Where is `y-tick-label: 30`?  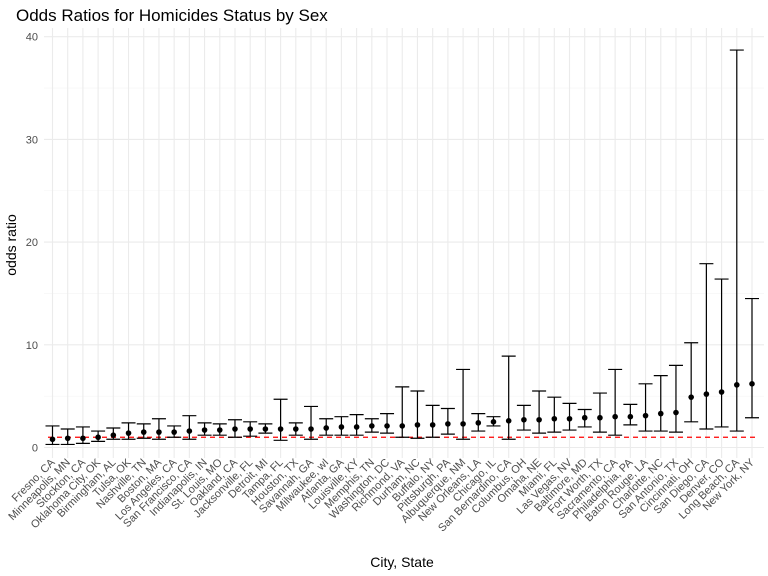 y-tick-label: 30 is located at coordinates (32, 140).